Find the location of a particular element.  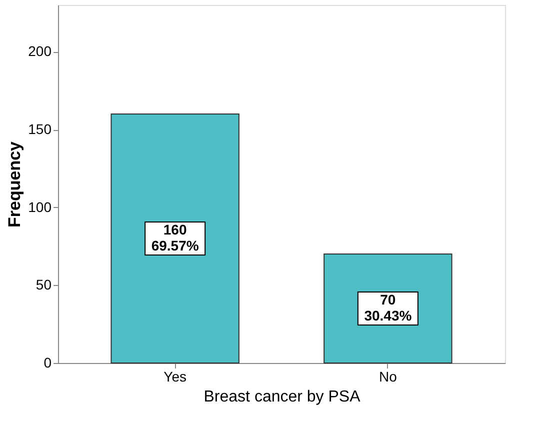

y-tick-label: 100 is located at coordinates (40, 206).